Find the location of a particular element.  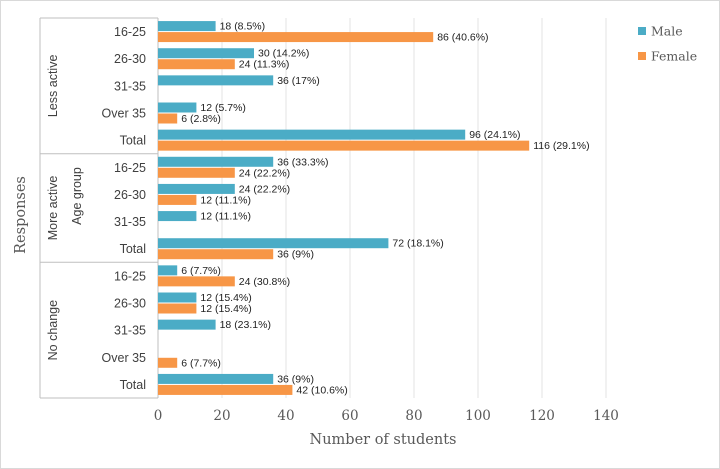

data-label-male: 6 (7.7%) is located at coordinates (201, 271).